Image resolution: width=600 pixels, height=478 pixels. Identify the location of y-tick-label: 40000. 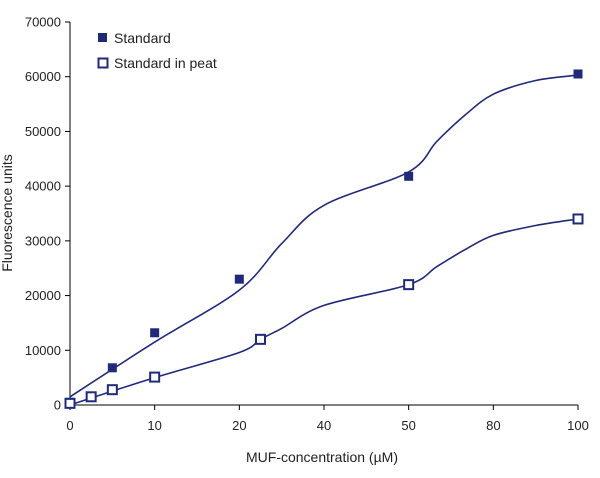
(43, 186).